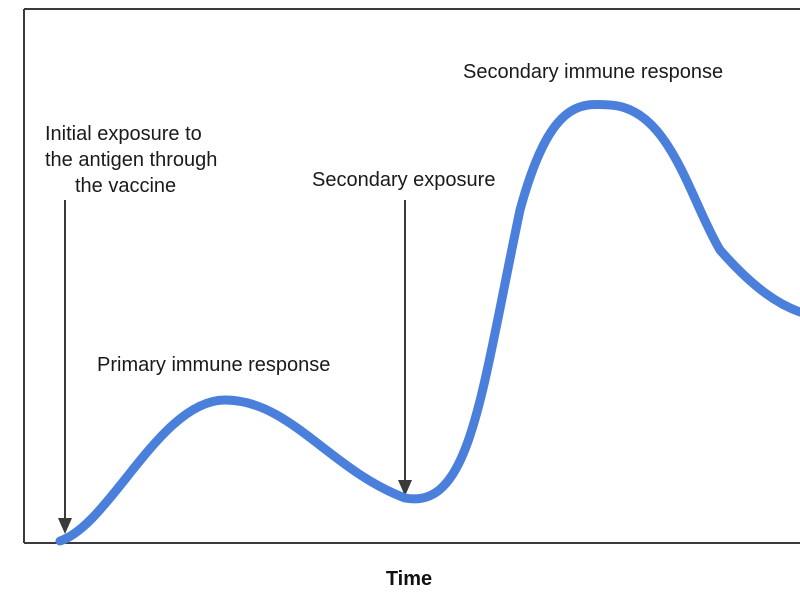 Image resolution: width=800 pixels, height=600 pixels. What do you see at coordinates (593, 72) in the screenshot?
I see `secondary-response-label: Secondary immune response` at bounding box center [593, 72].